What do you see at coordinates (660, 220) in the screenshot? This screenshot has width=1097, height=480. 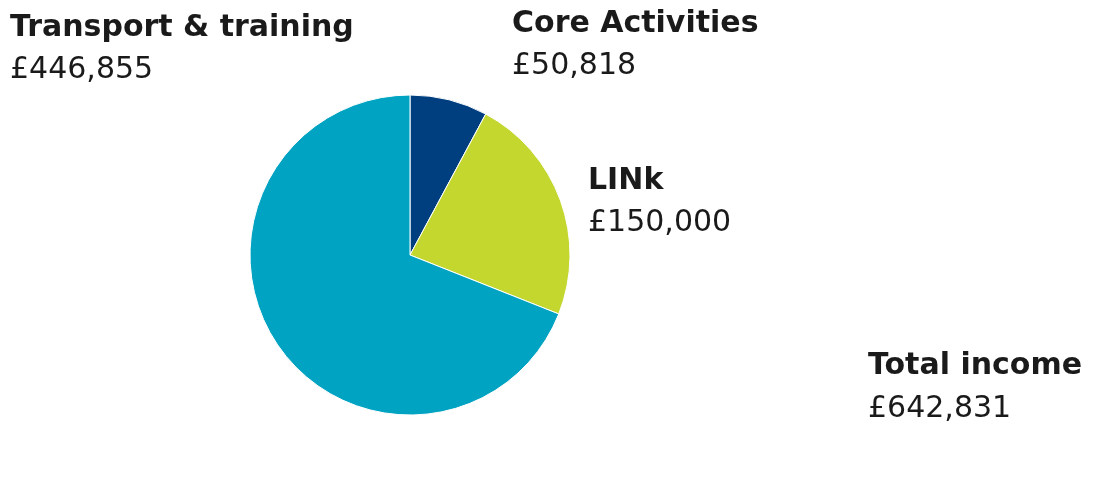 I see `data-label: £150,000` at bounding box center [660, 220].